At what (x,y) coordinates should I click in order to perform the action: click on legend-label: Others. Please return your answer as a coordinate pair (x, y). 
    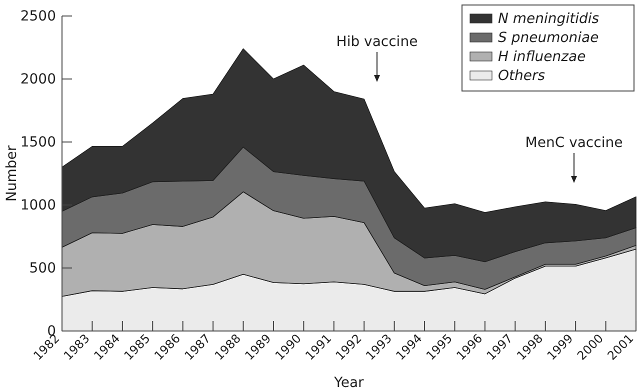
    Looking at the image, I should click on (522, 76).